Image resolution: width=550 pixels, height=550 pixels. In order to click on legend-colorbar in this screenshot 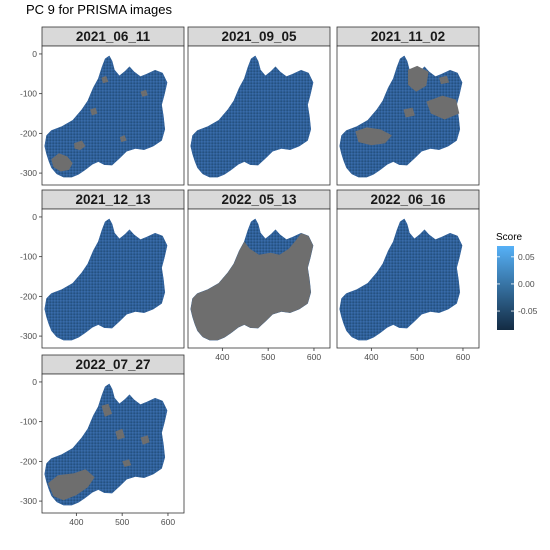, I will do `click(505, 288)`.